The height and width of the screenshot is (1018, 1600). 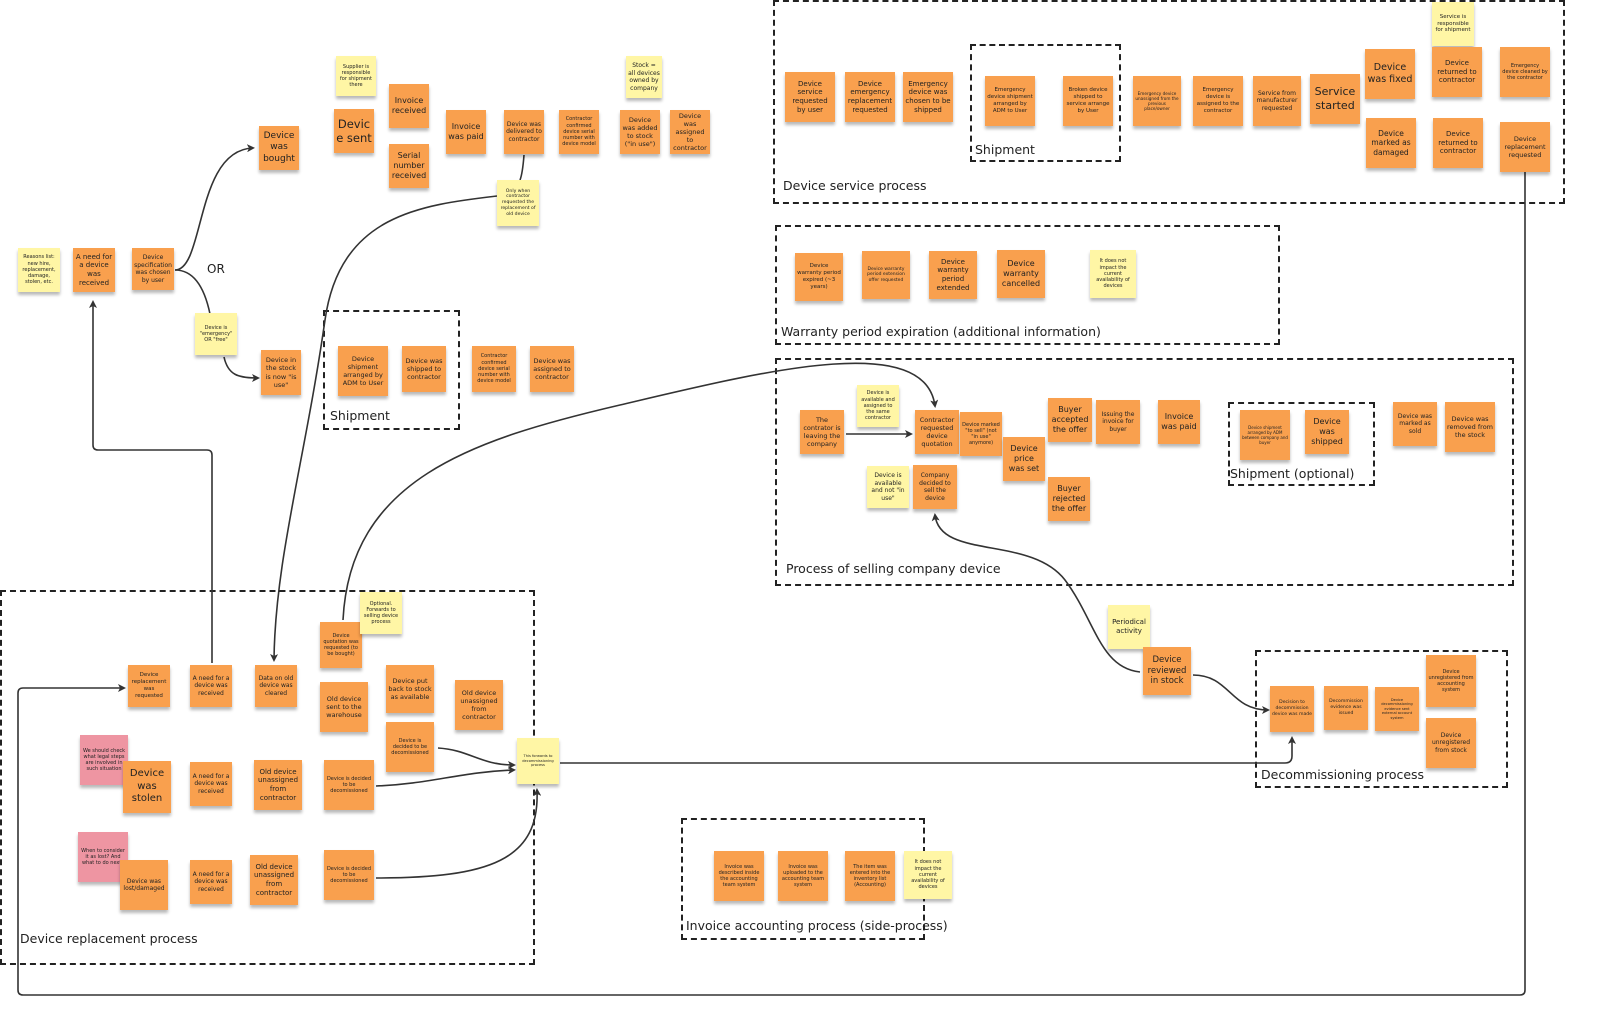 I want to click on event-sticky-note: Device specification was chosen by user, so click(x=153, y=269).